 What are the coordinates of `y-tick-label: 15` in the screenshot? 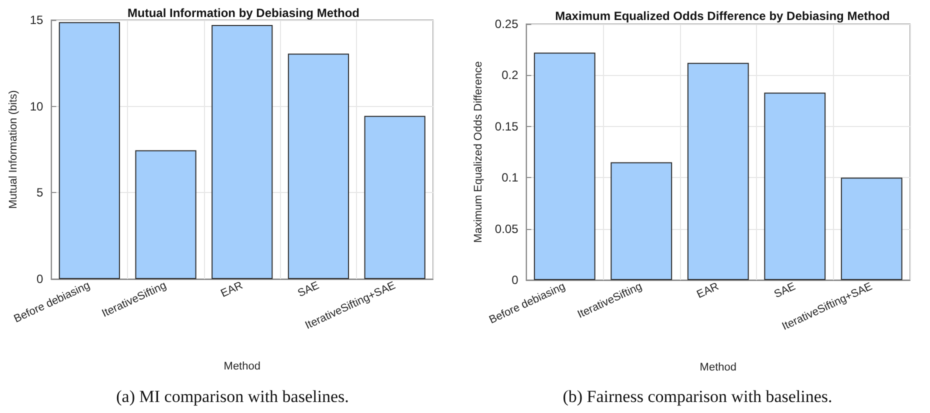 It's located at (37, 20).